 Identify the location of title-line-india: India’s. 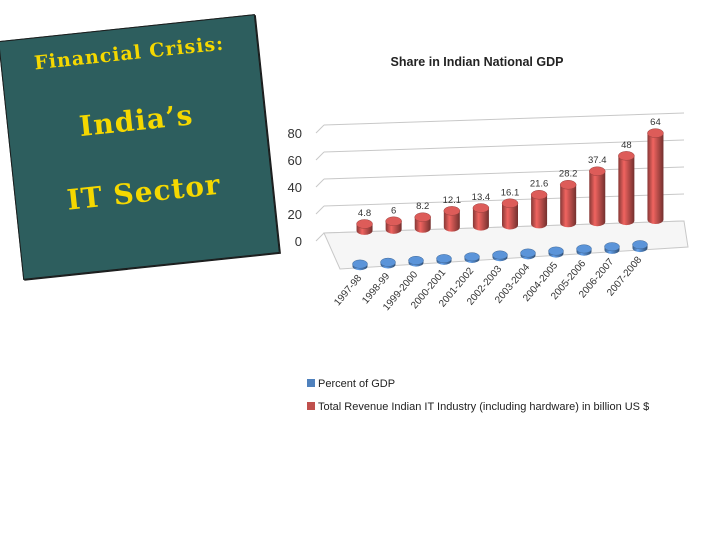
(136, 121).